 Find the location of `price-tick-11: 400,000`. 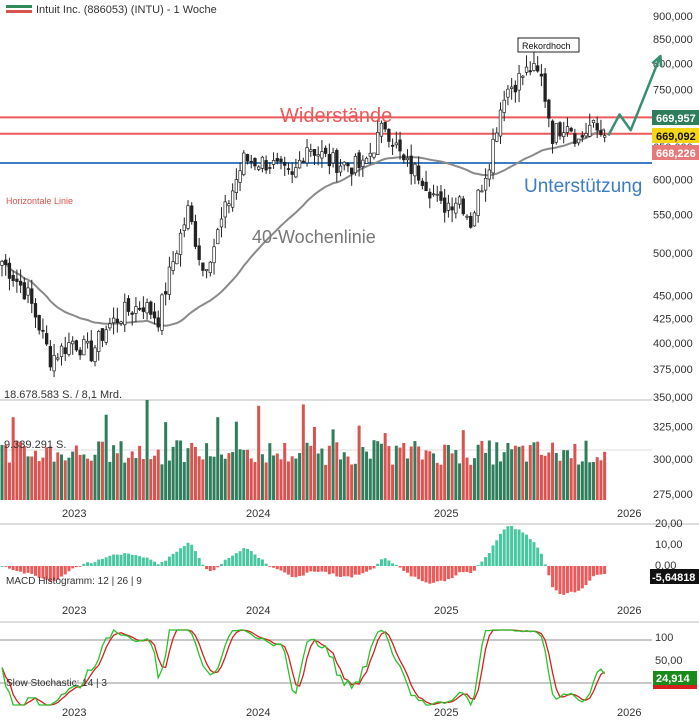

price-tick-11: 400,000 is located at coordinates (673, 344).